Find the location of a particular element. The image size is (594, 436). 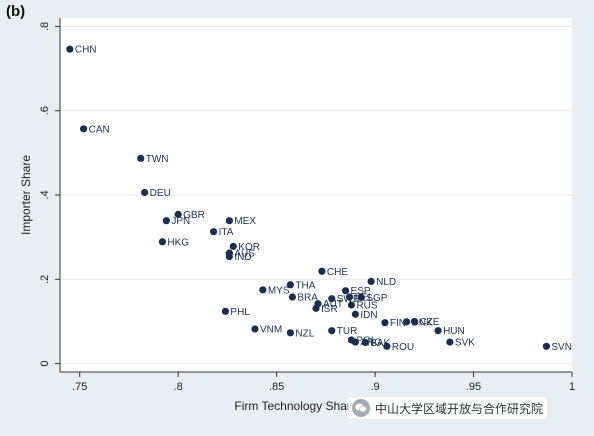

point-label-svn: SVN is located at coordinates (561, 347).